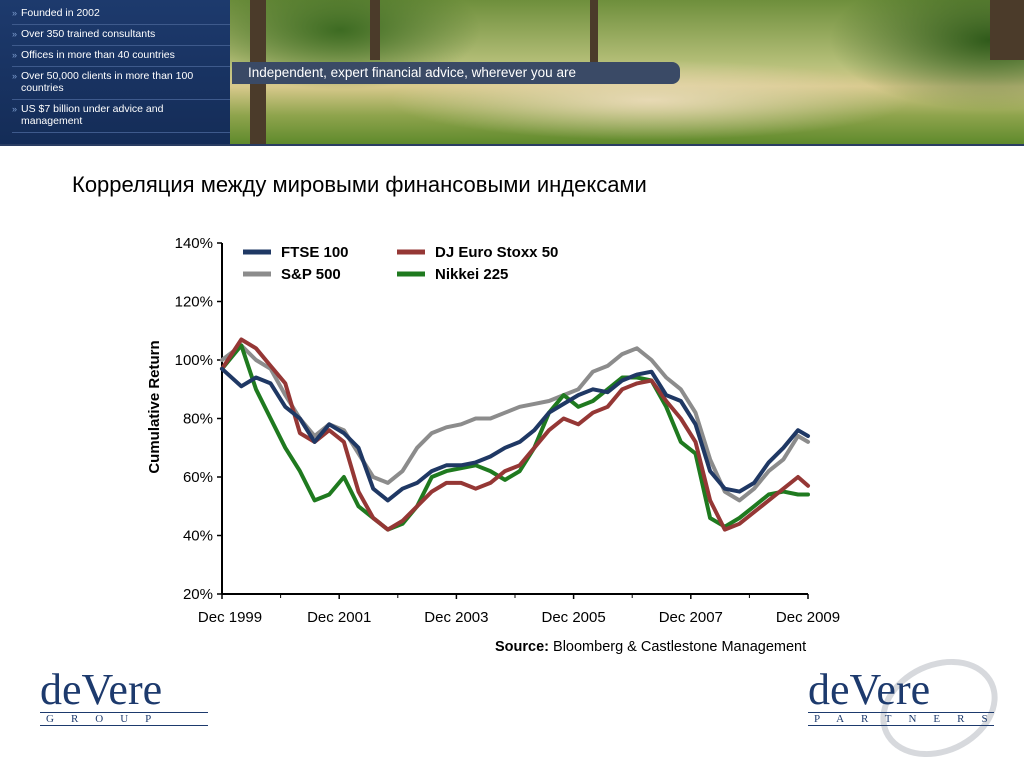  What do you see at coordinates (456, 617) in the screenshot?
I see `x-tick-label: Dec 2003` at bounding box center [456, 617].